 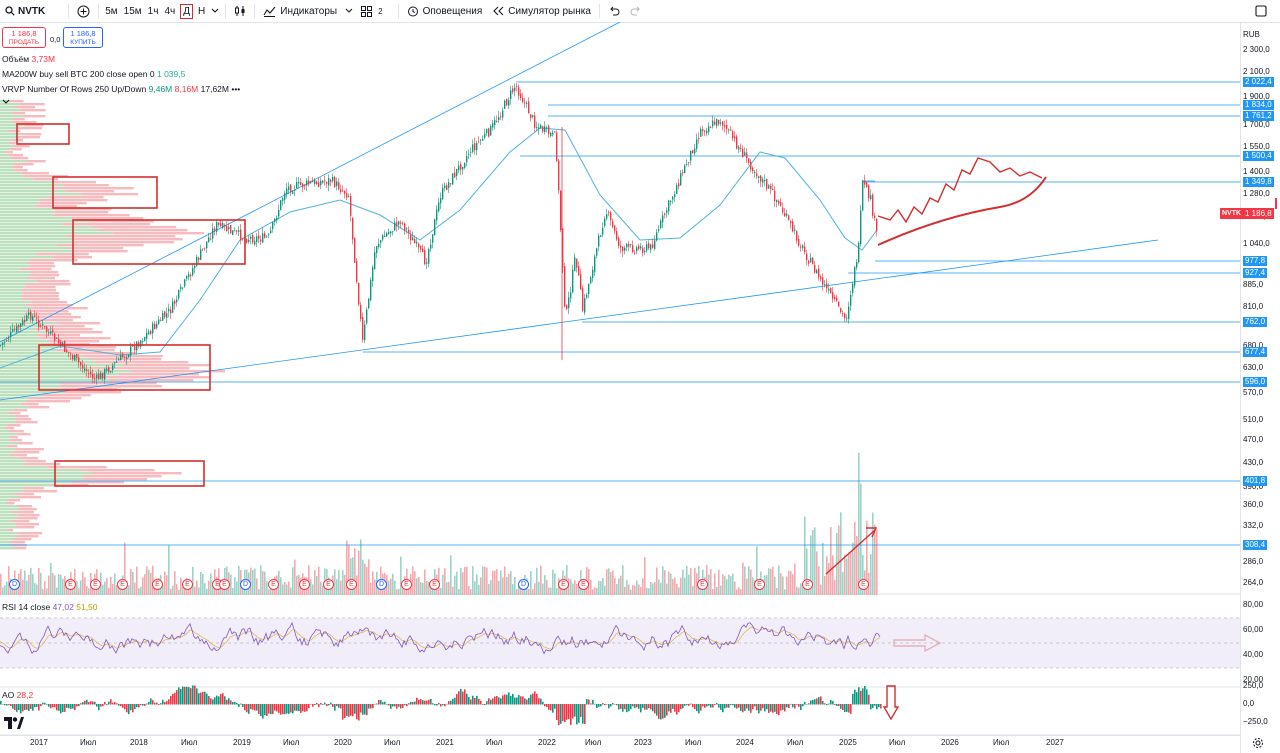 I want to click on chart-type-button, so click(x=240, y=11).